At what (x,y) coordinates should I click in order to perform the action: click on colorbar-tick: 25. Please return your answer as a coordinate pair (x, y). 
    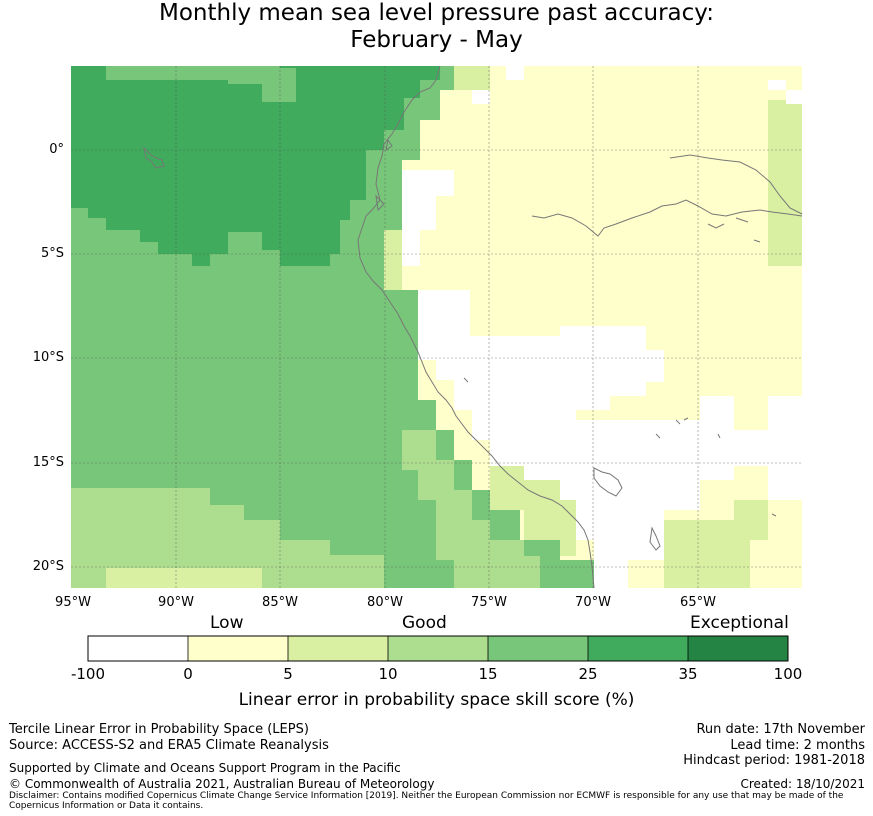
    Looking at the image, I should click on (588, 674).